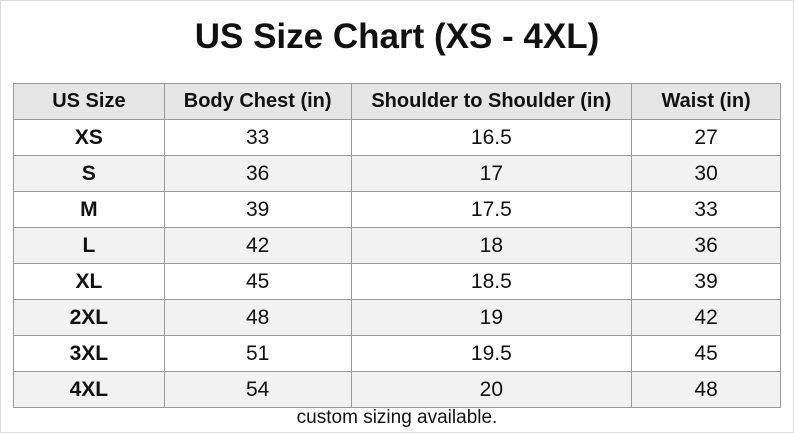 The image size is (794, 433). Describe the element at coordinates (89, 101) in the screenshot. I see `header-cell: US Size` at that location.